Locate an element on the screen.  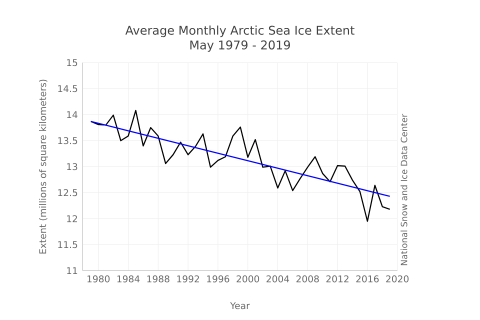
x-tick-label: 1988 is located at coordinates (158, 278).